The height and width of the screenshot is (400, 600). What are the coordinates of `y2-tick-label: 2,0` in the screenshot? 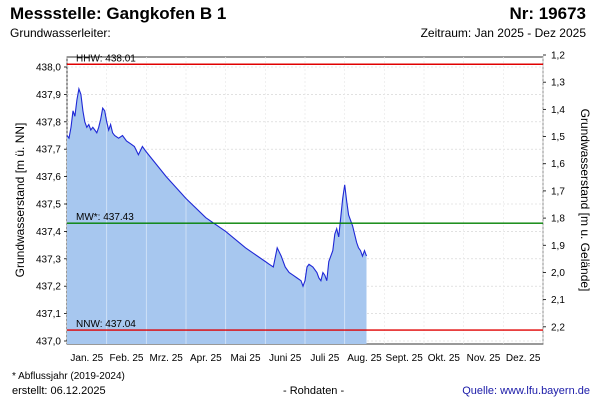 It's located at (558, 273).